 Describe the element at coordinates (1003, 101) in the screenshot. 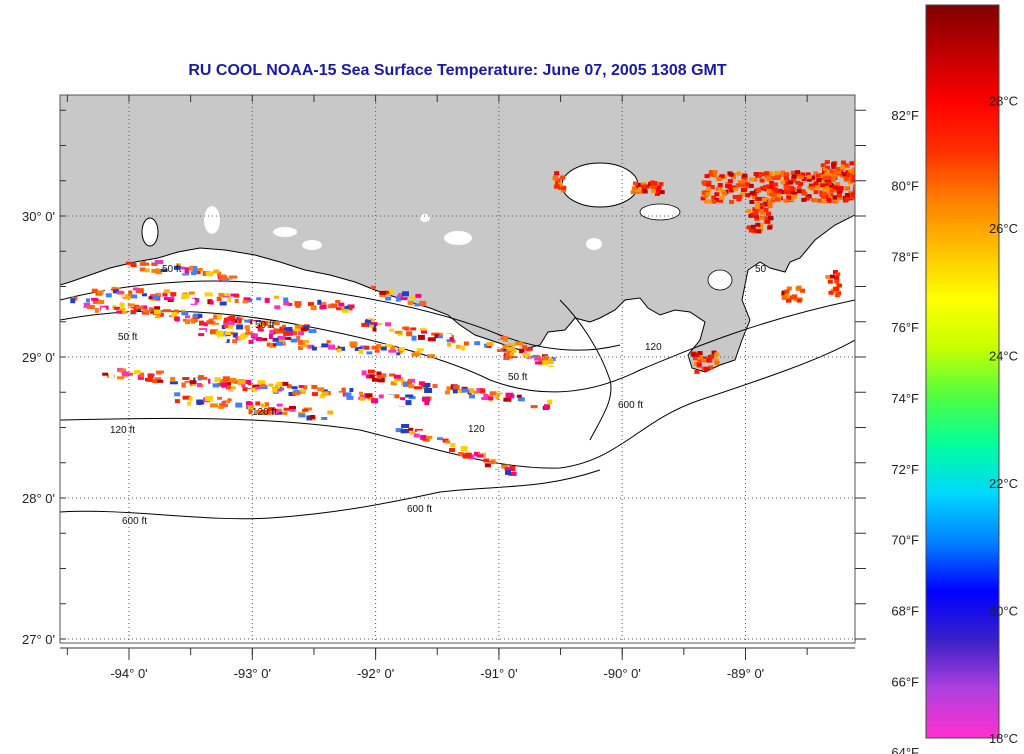

I see `colorbar-c-label: 28°C` at that location.